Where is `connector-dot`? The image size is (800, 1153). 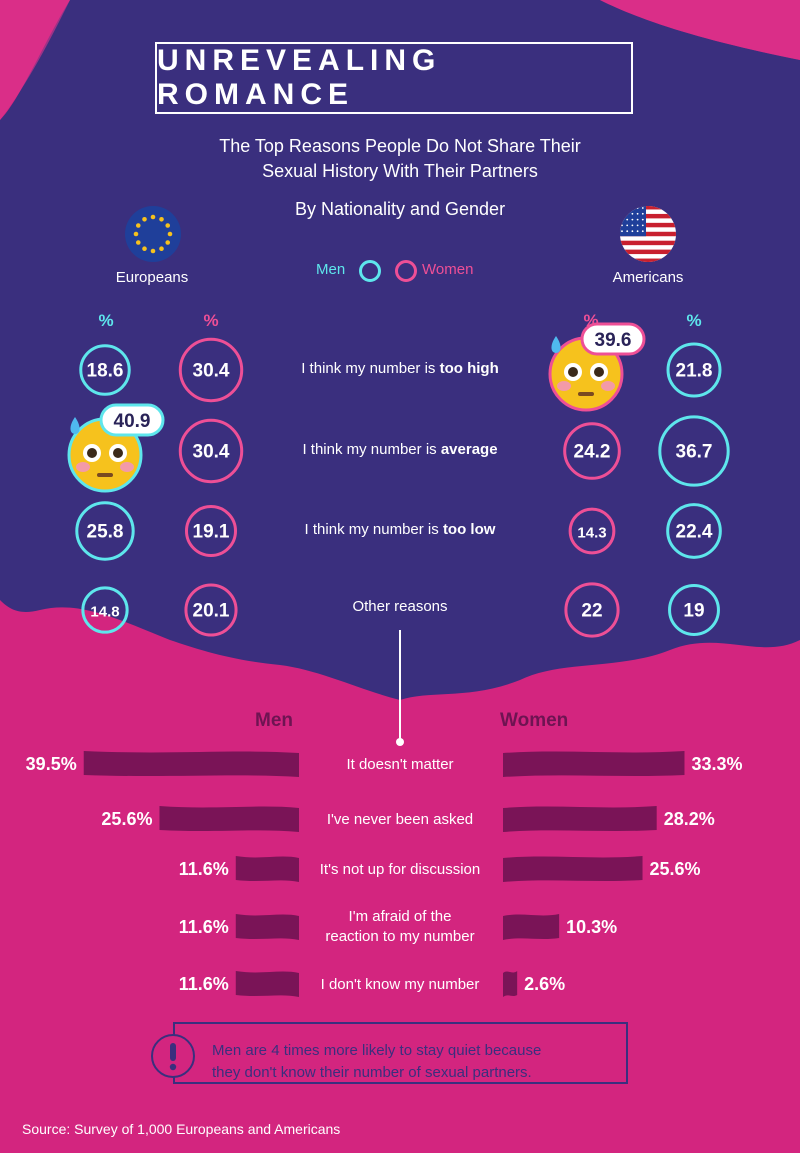
connector-dot is located at coordinates (400, 742).